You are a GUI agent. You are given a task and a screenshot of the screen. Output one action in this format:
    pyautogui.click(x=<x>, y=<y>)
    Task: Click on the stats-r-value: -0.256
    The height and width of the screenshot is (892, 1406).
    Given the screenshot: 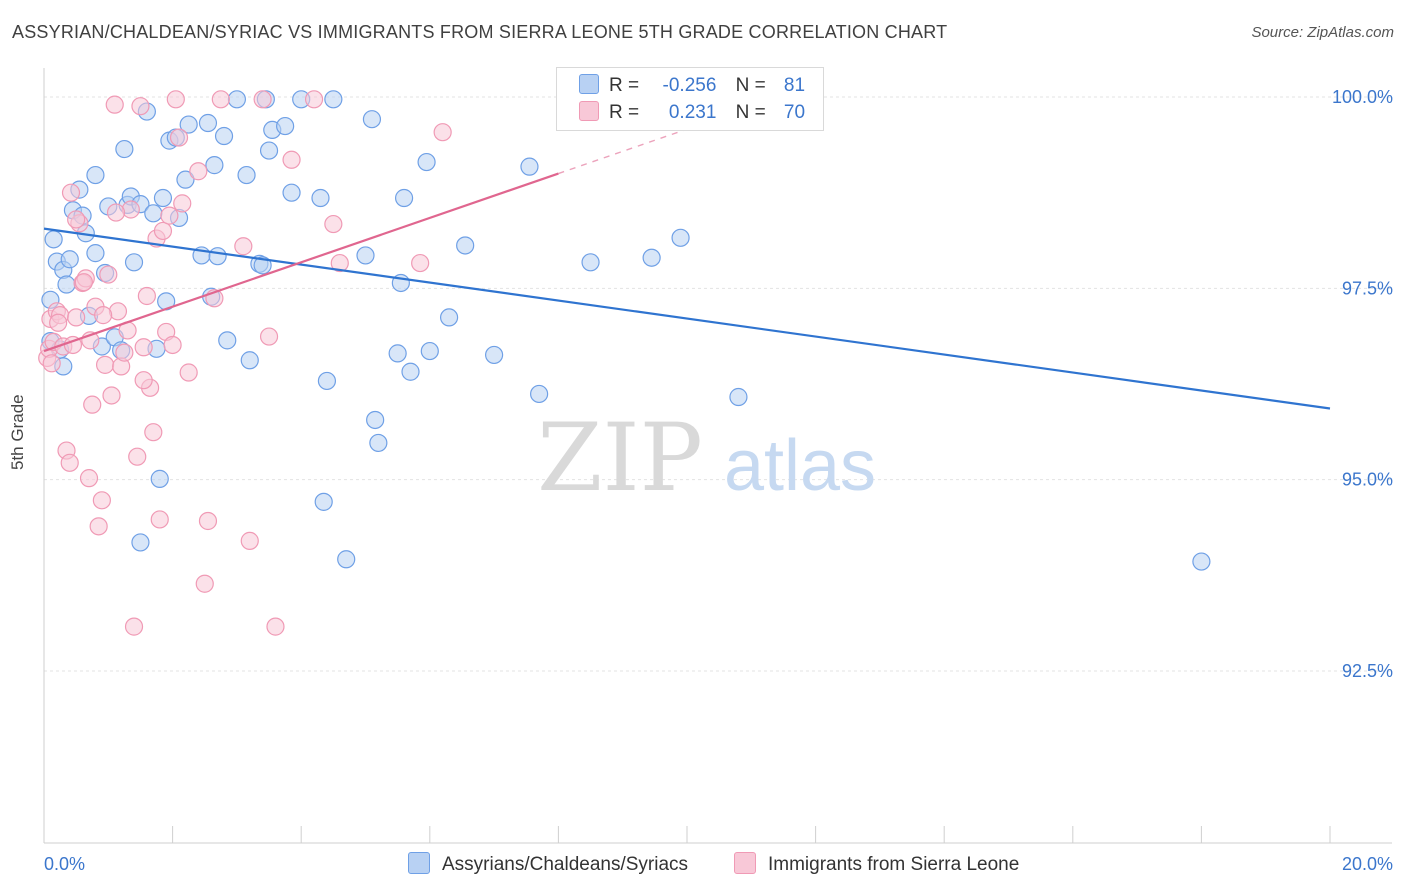 What is the action you would take?
    pyautogui.click(x=689, y=85)
    